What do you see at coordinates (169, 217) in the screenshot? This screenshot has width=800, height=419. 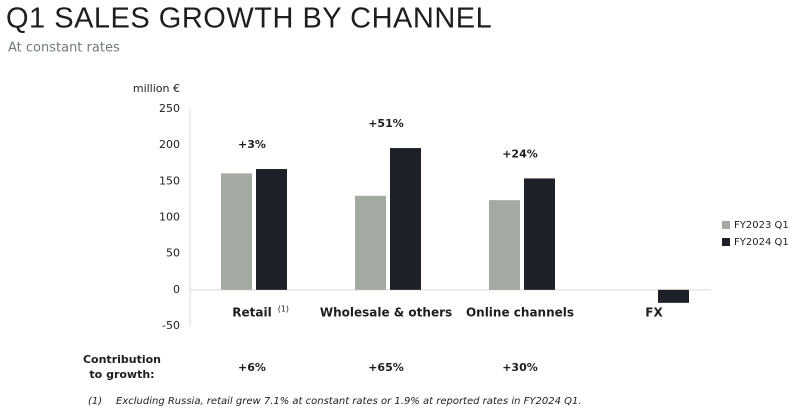 I see `y-tick-label: 100` at bounding box center [169, 217].